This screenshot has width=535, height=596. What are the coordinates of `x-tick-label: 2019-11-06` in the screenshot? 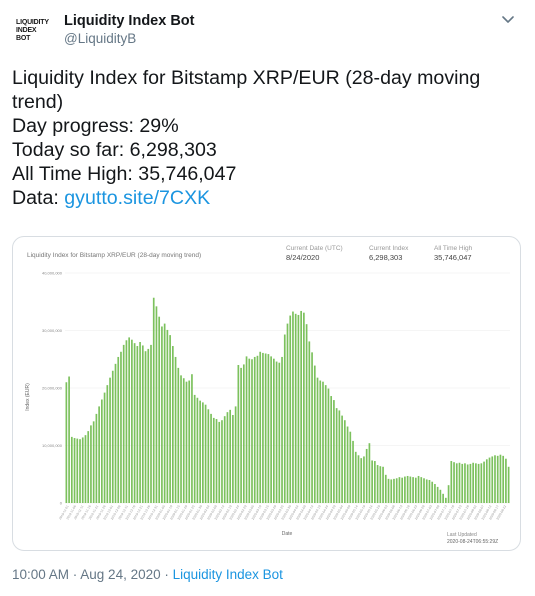 It's located at (71, 512).